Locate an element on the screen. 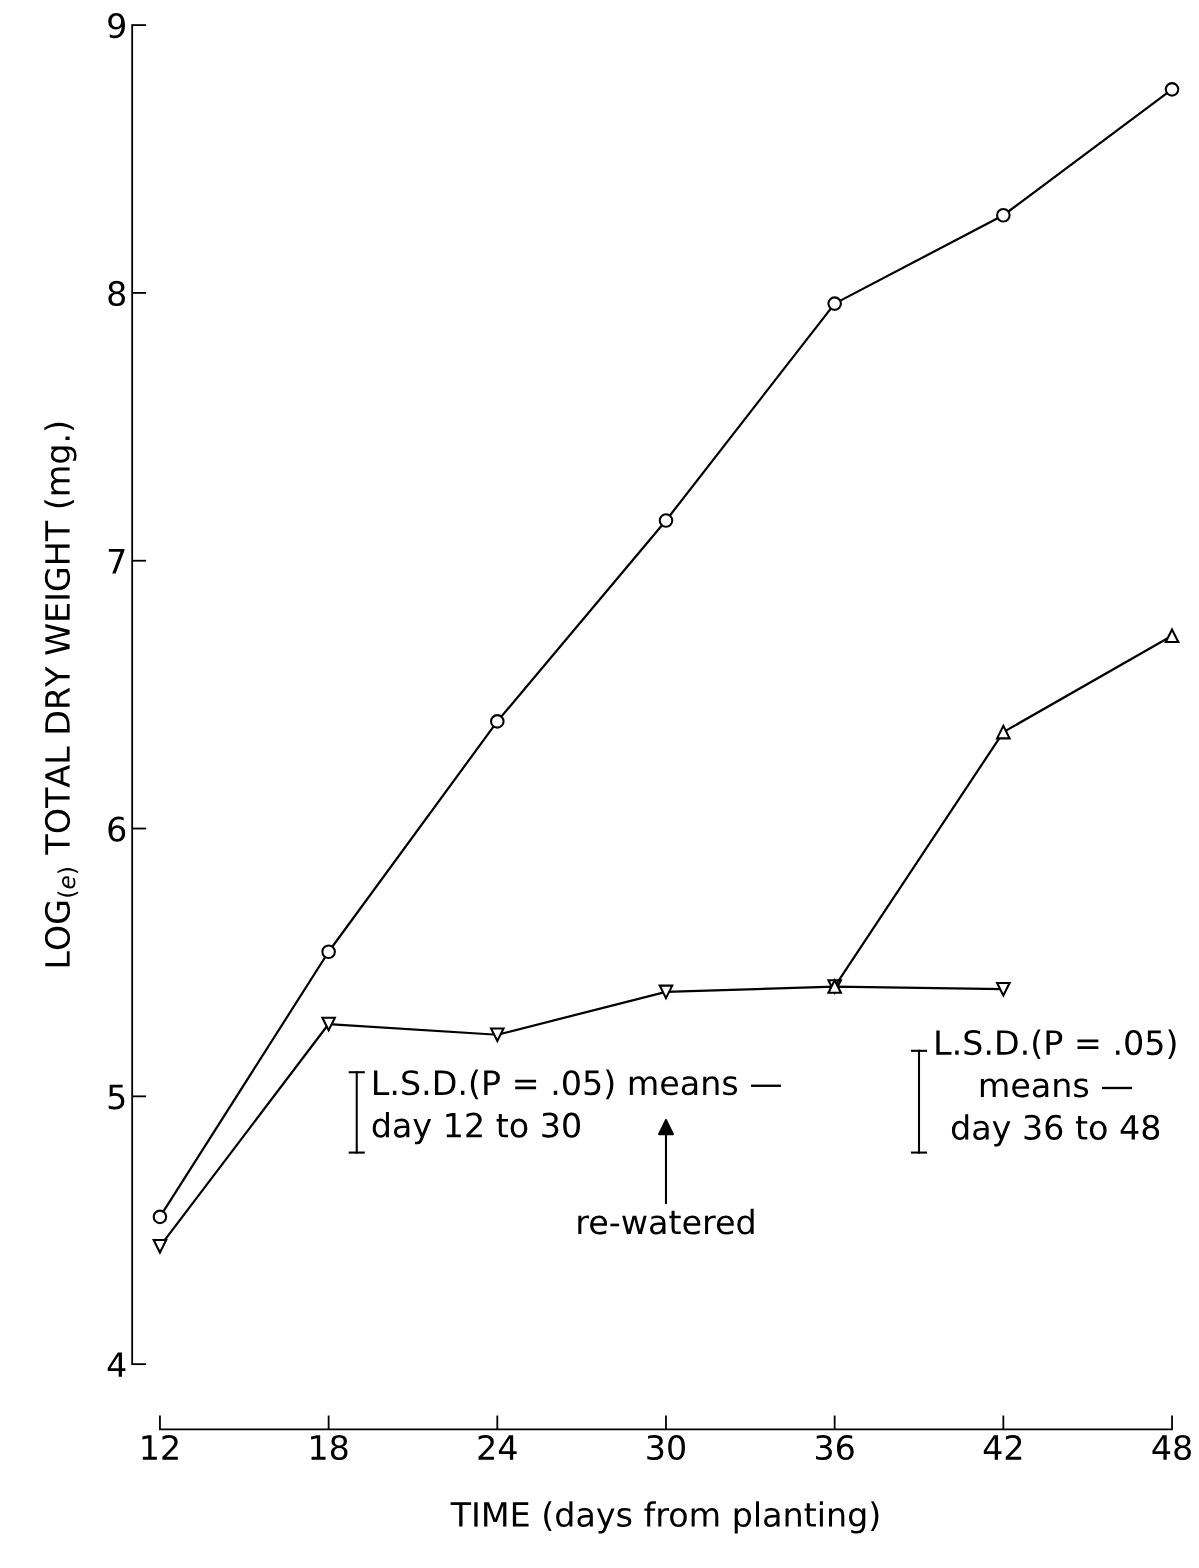 This screenshot has width=1199, height=1568. x-tick-label: 24 is located at coordinates (497, 1447).